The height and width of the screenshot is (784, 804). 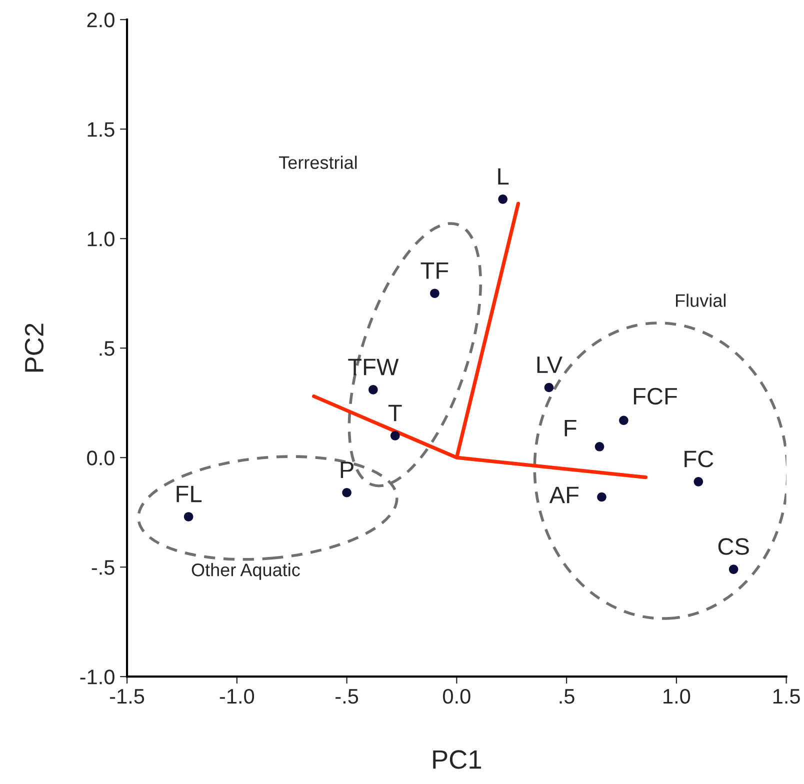 I want to click on annotation: LV, so click(x=549, y=364).